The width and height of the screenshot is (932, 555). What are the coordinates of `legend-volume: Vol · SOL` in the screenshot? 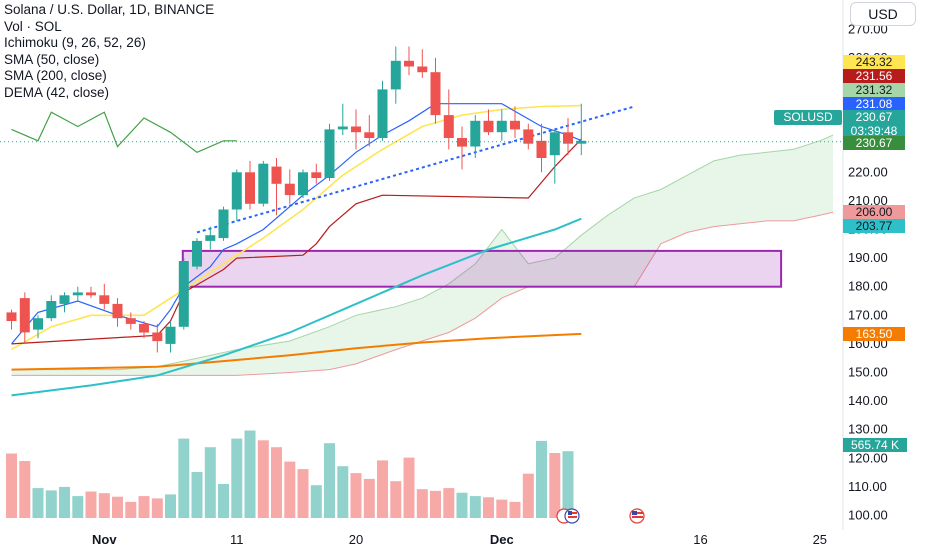 It's located at (33, 26).